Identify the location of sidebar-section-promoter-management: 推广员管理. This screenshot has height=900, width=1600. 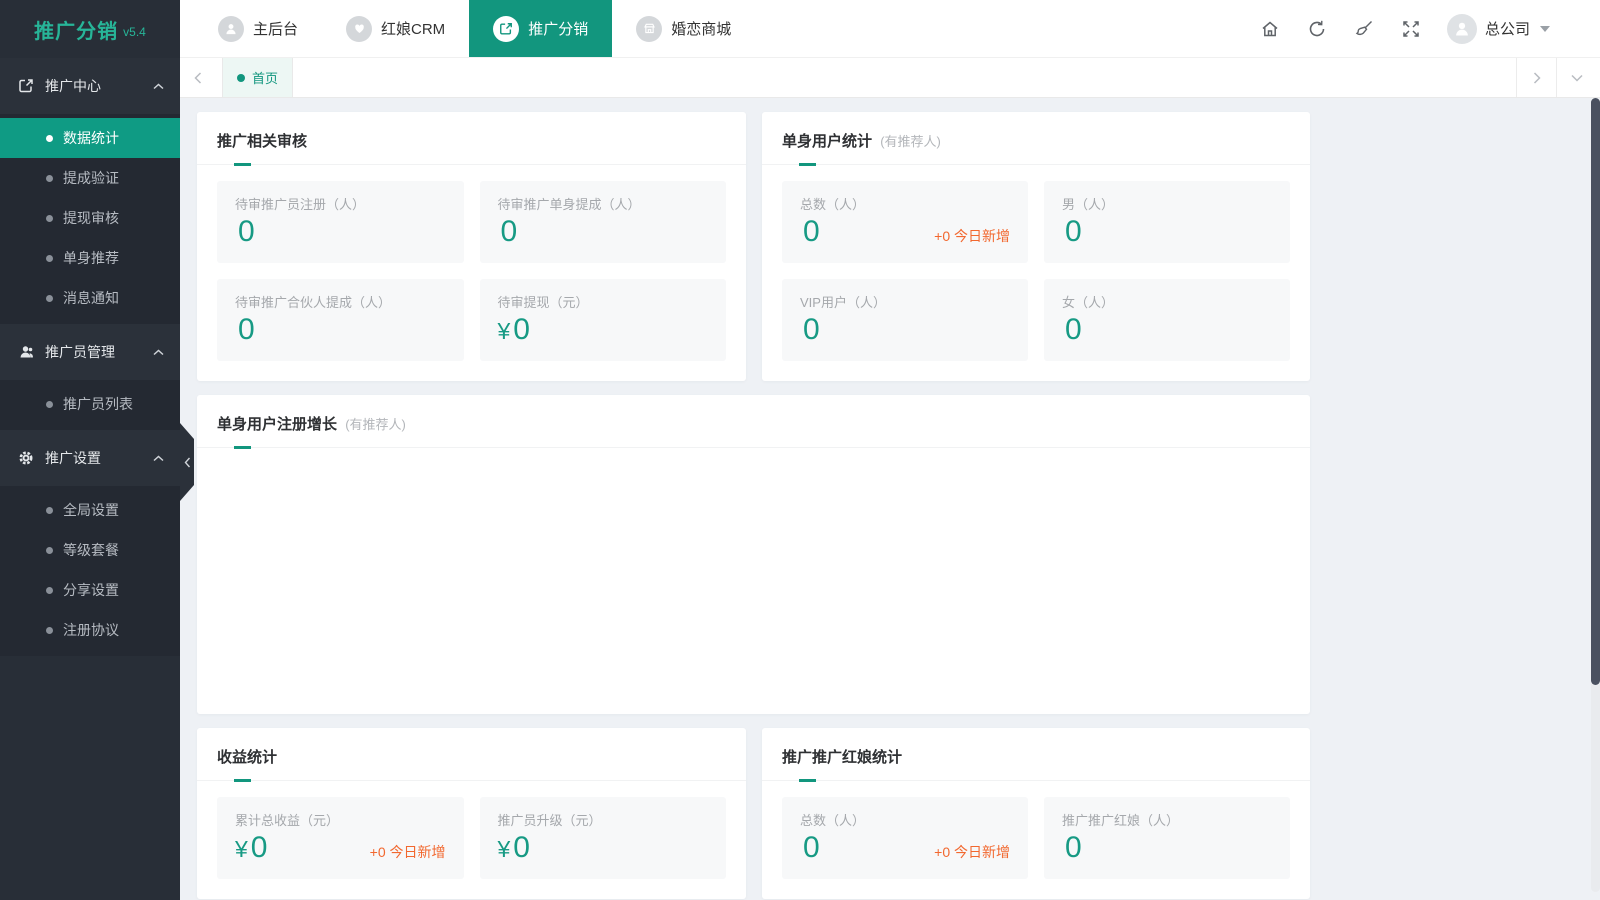
(90, 352).